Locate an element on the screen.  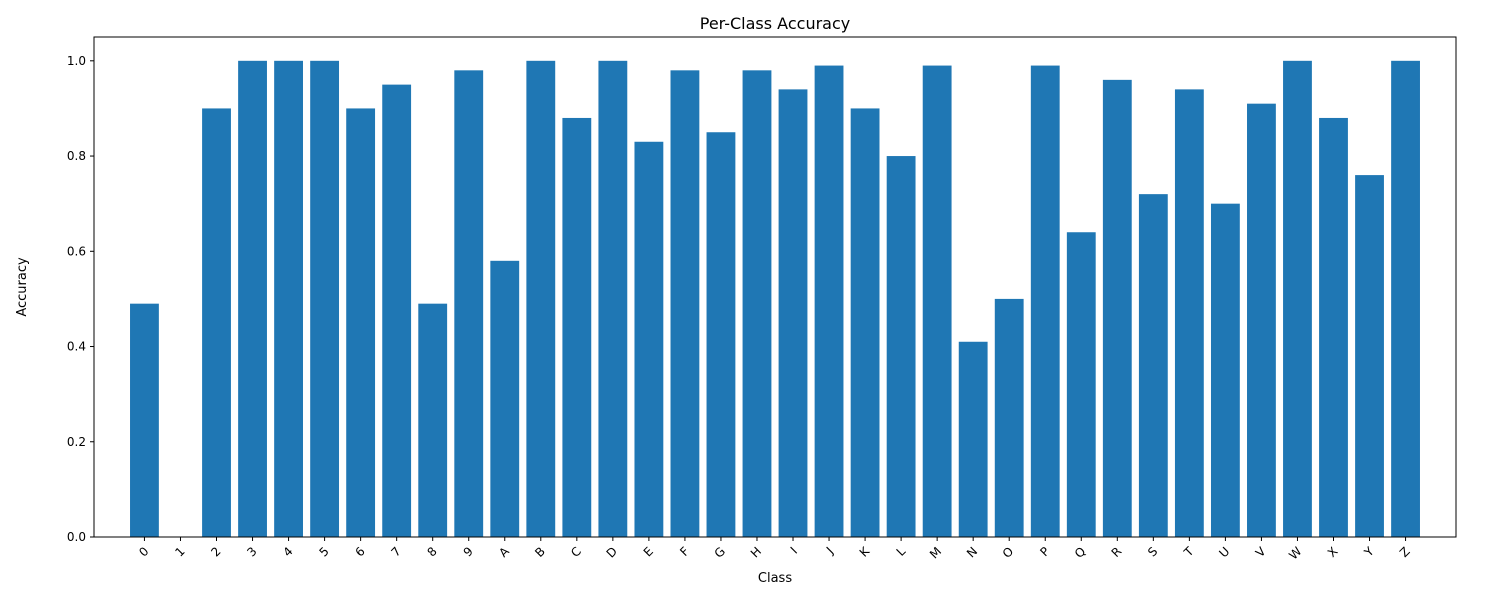
x-tick-label: E is located at coordinates (648, 551).